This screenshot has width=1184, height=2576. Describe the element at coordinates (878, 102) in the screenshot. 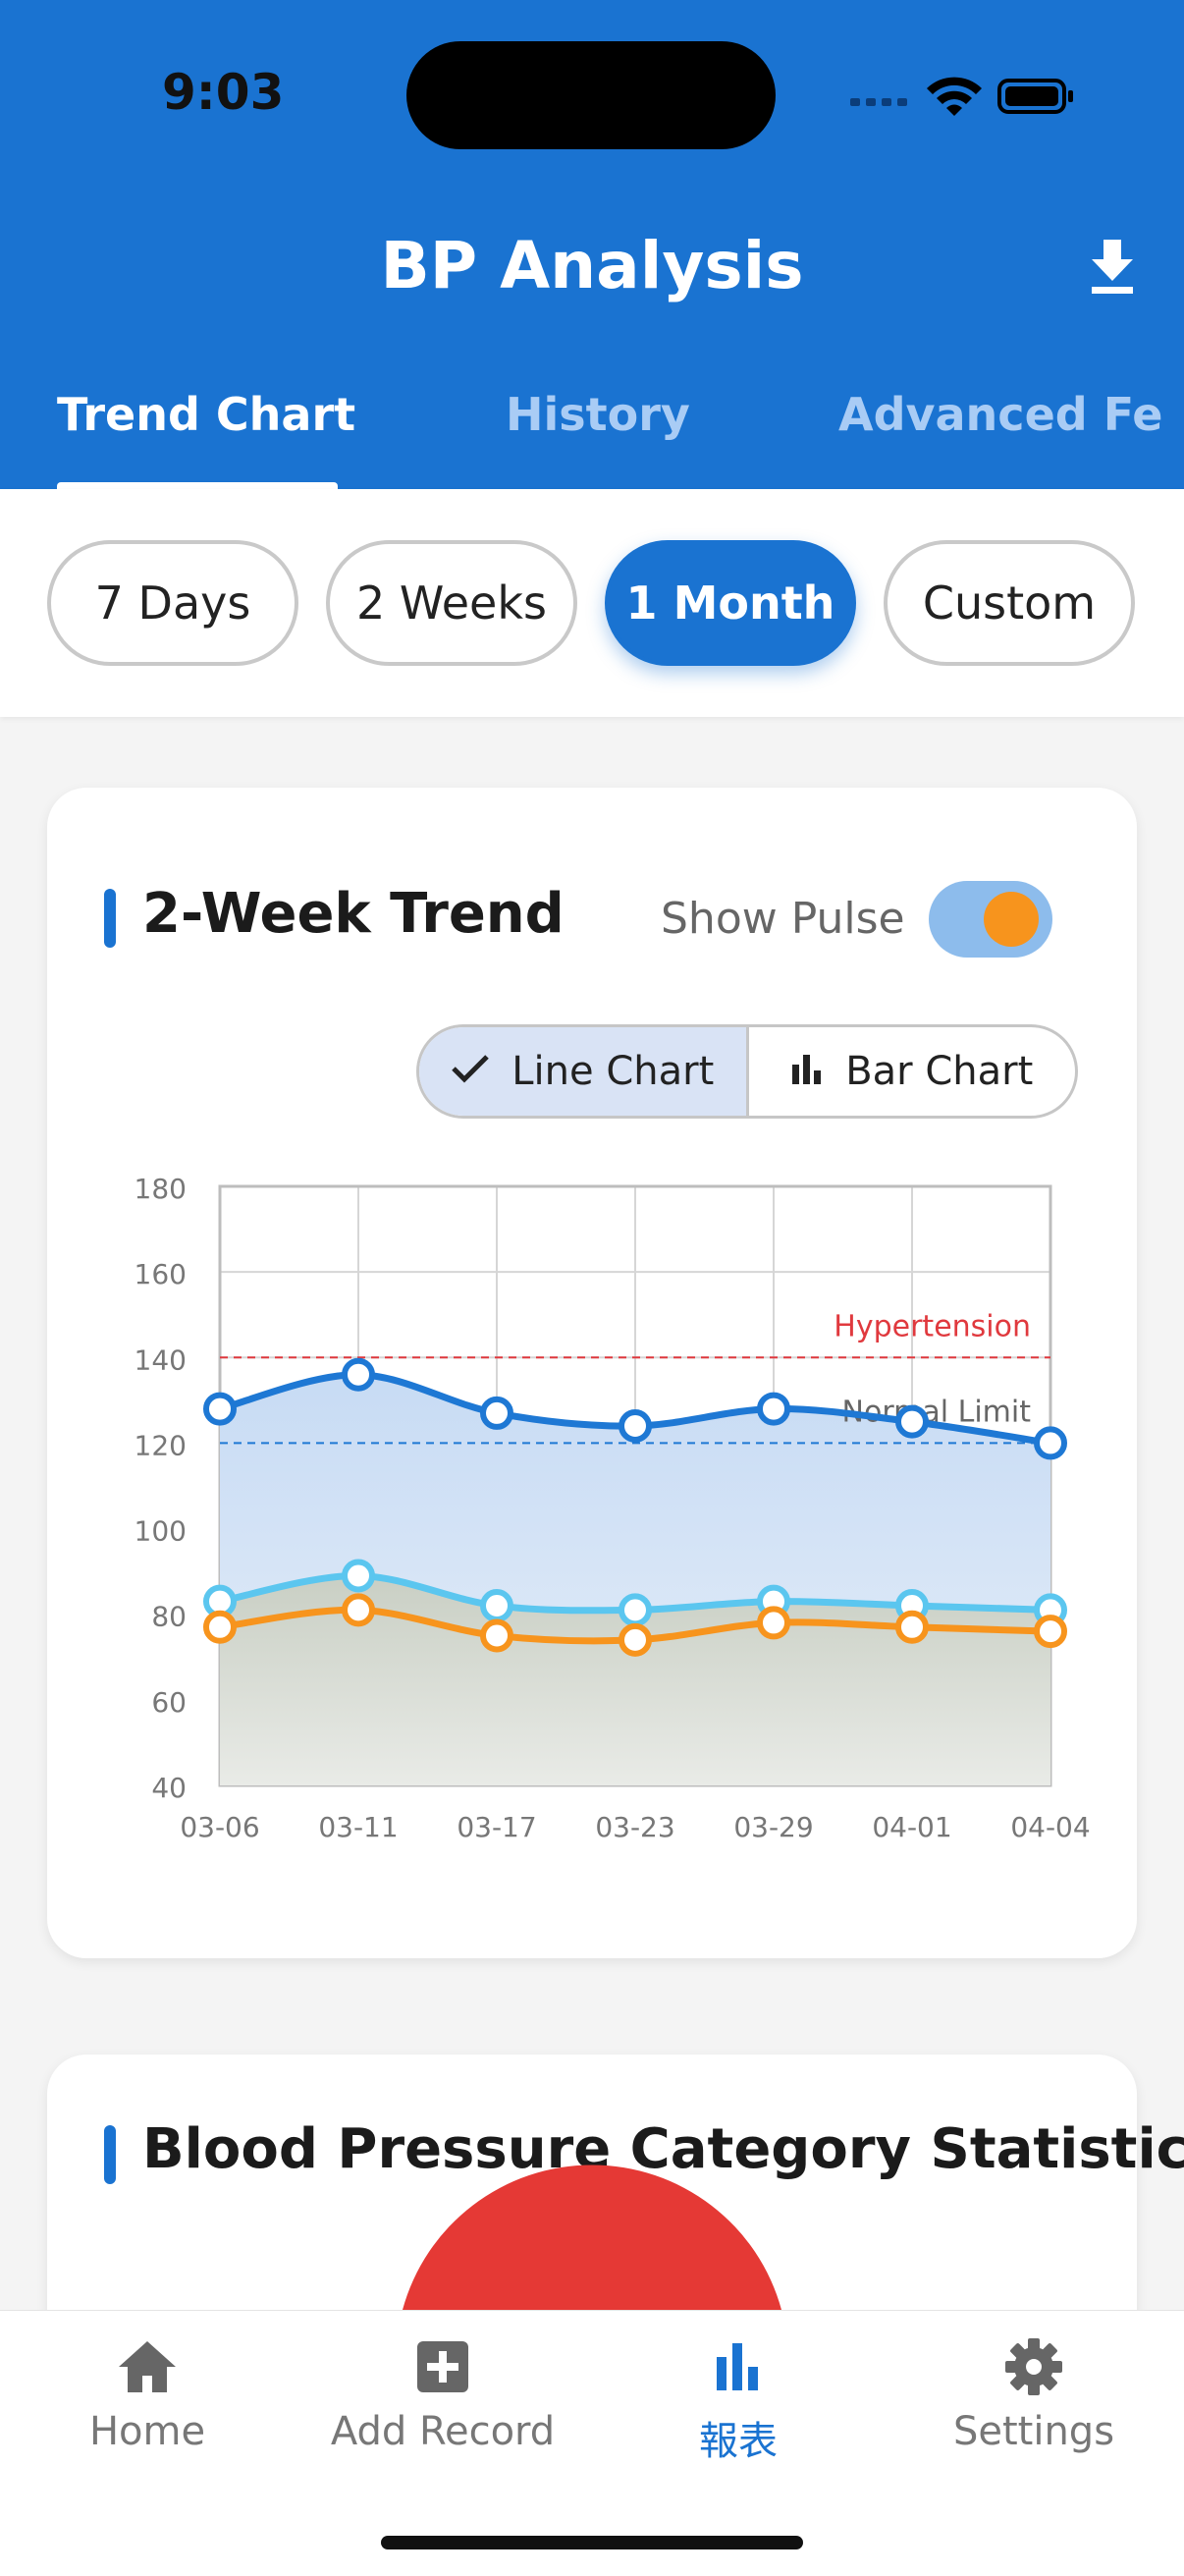

I see `cellular-signal-icon` at that location.